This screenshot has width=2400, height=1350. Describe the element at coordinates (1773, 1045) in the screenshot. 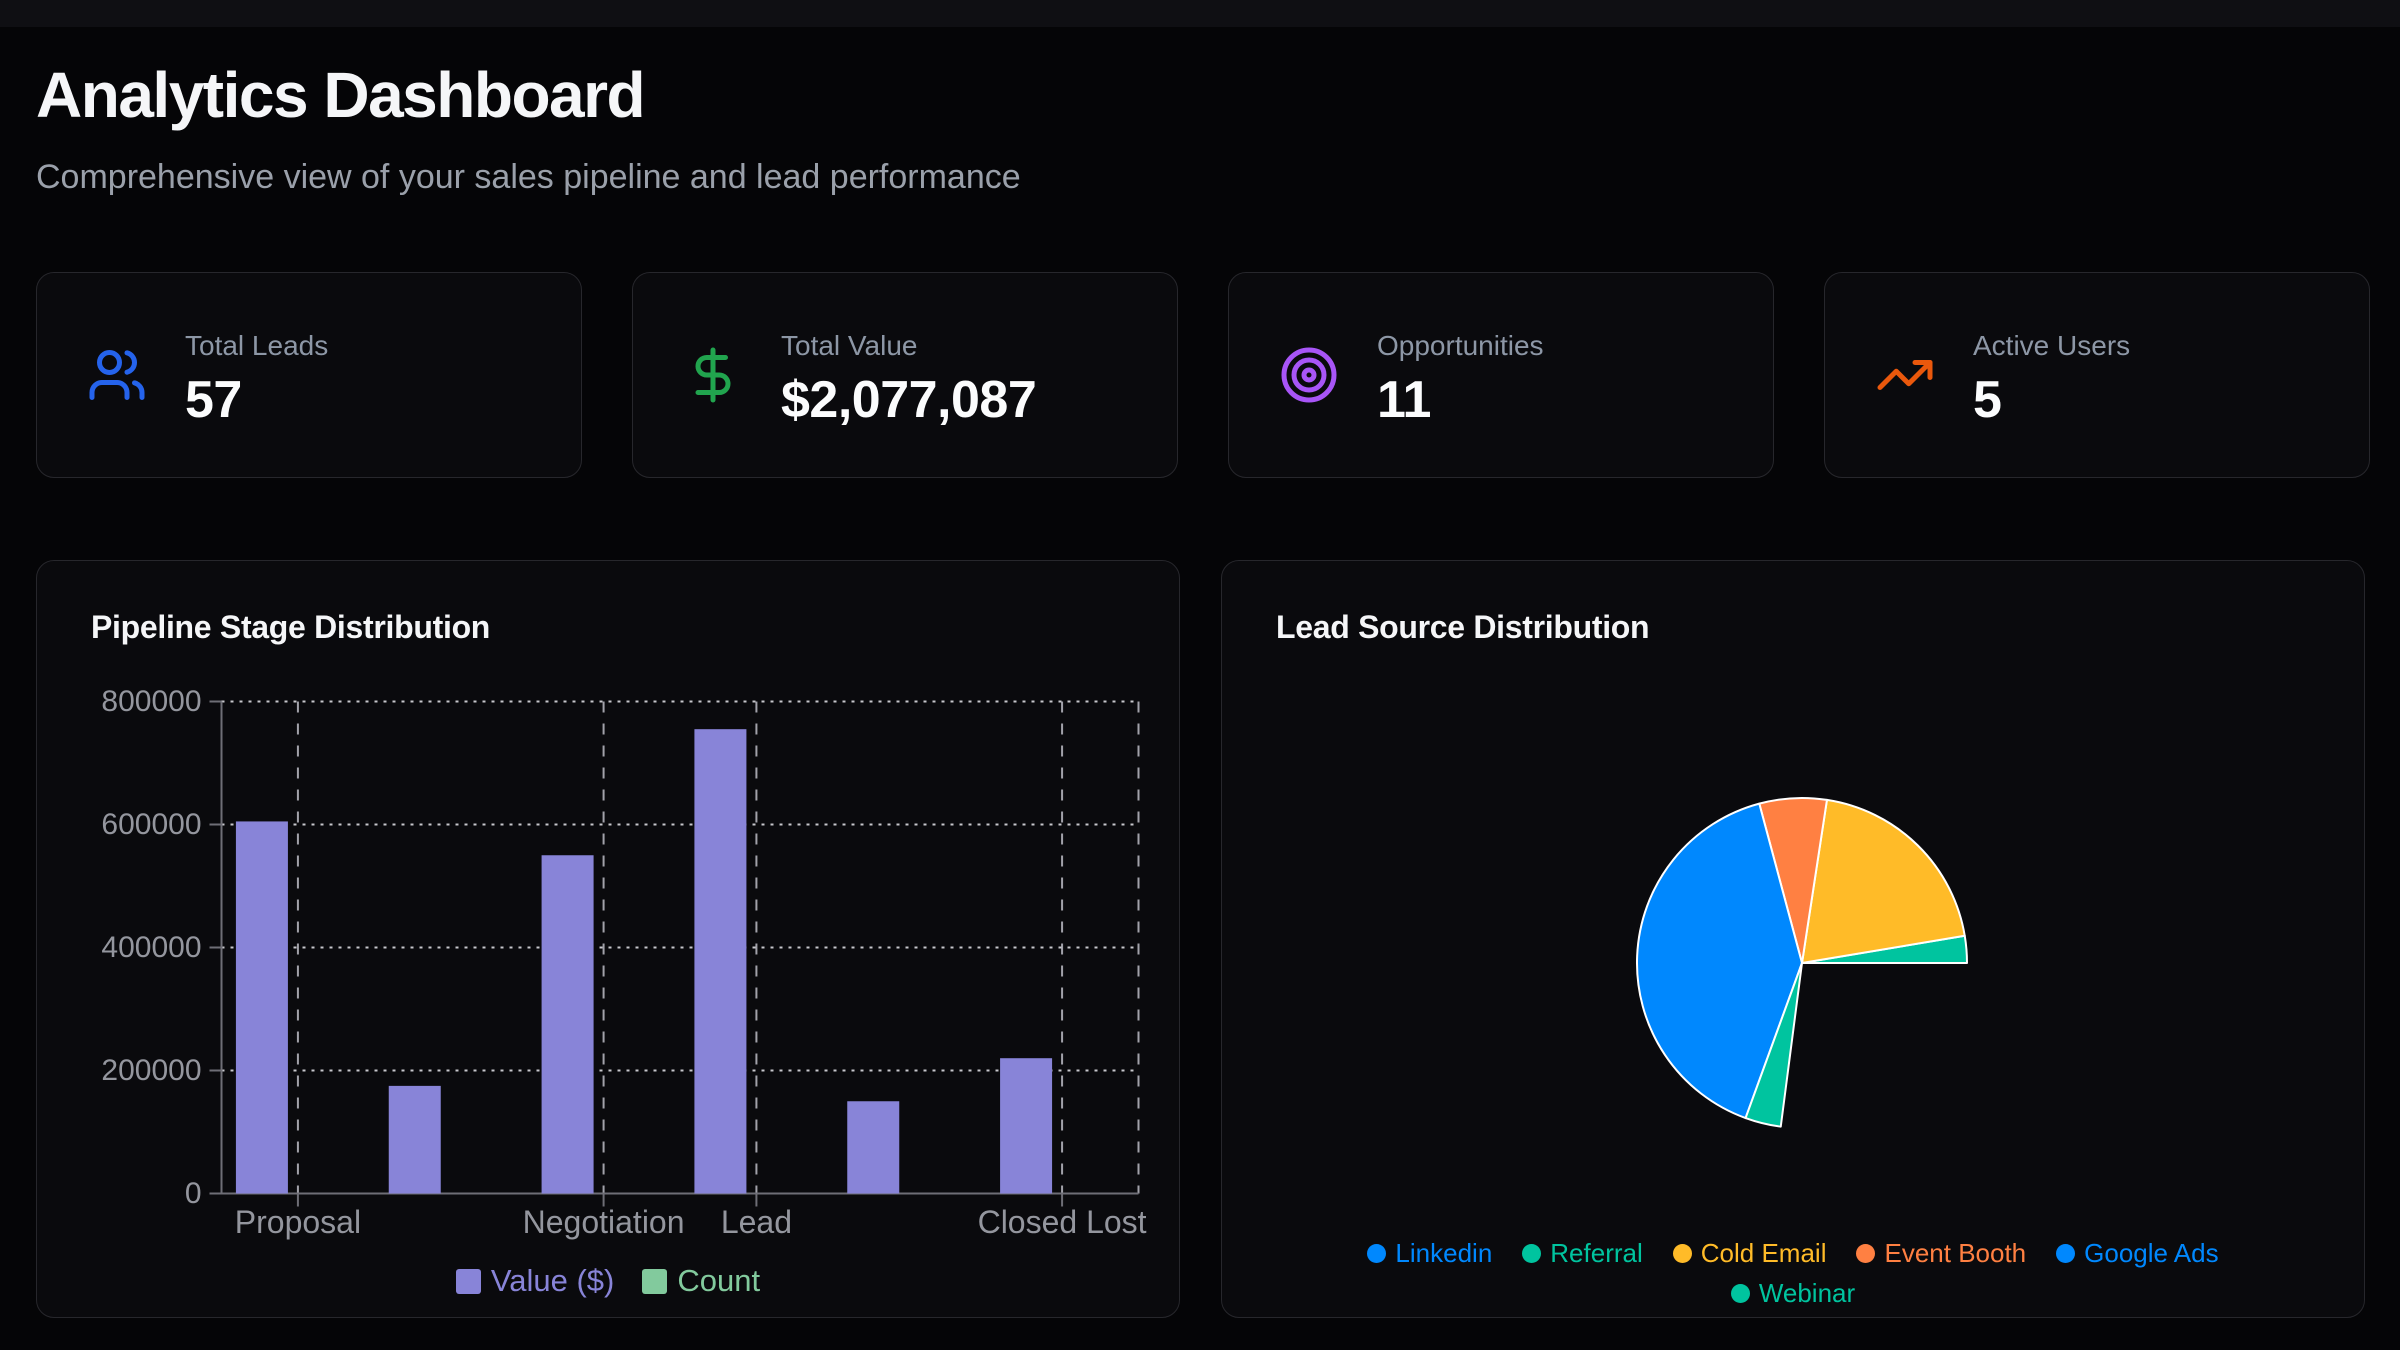

I see `pie-slice-webinar` at that location.